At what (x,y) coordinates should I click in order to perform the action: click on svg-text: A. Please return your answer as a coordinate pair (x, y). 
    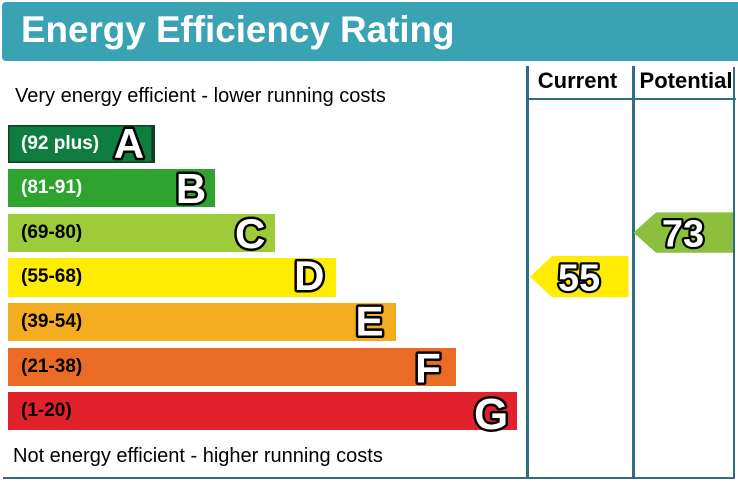
    Looking at the image, I should click on (129, 143).